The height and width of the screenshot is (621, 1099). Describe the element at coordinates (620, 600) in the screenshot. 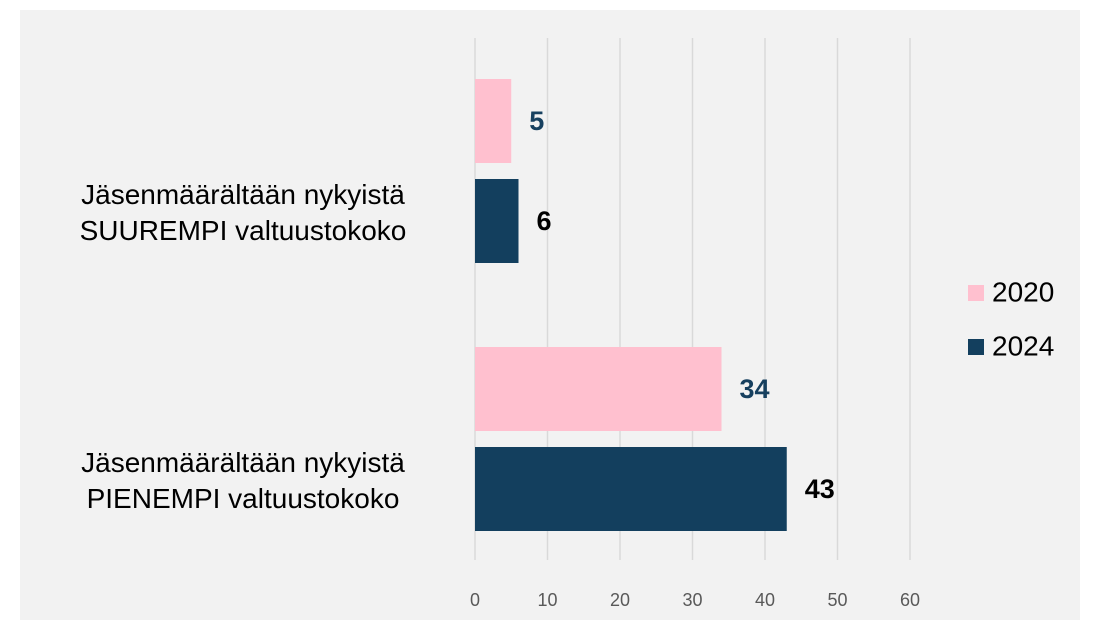

I see `x-tick-label: 20` at that location.